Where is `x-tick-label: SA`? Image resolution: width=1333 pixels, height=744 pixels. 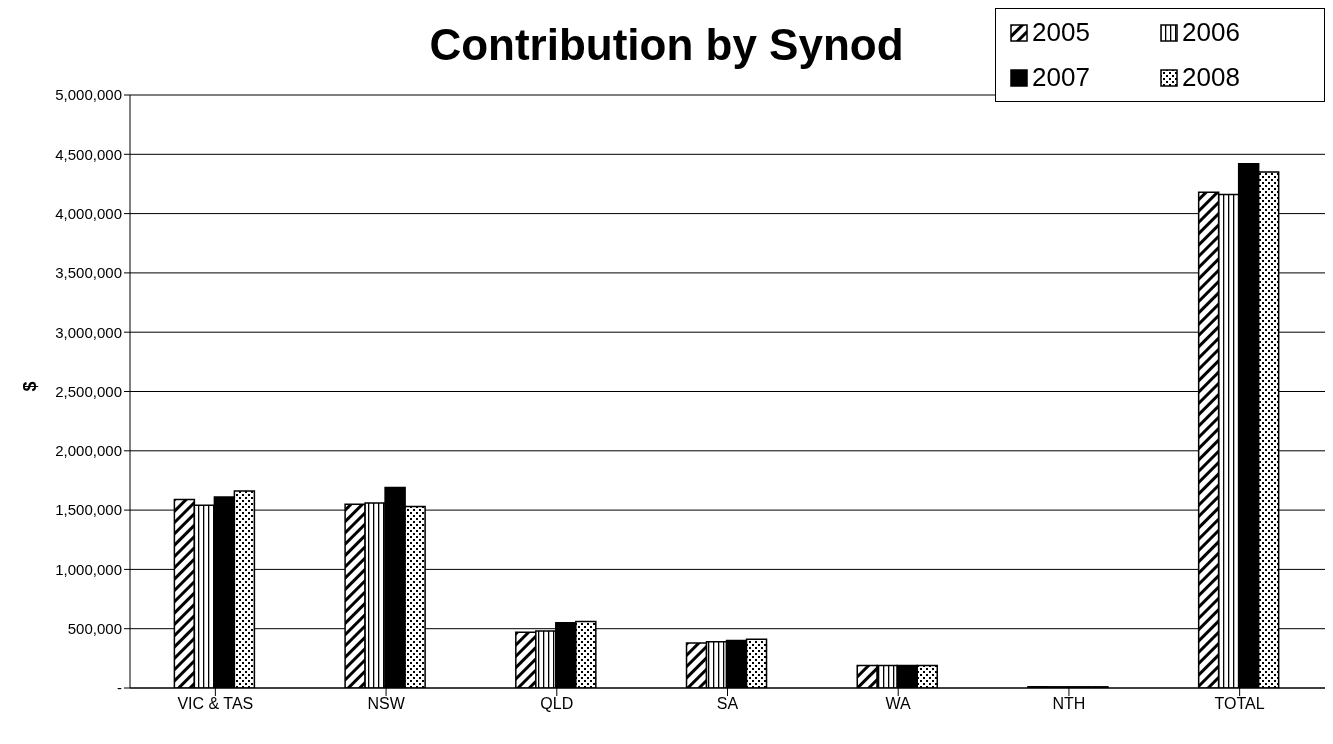
x-tick-label: SA is located at coordinates (727, 704).